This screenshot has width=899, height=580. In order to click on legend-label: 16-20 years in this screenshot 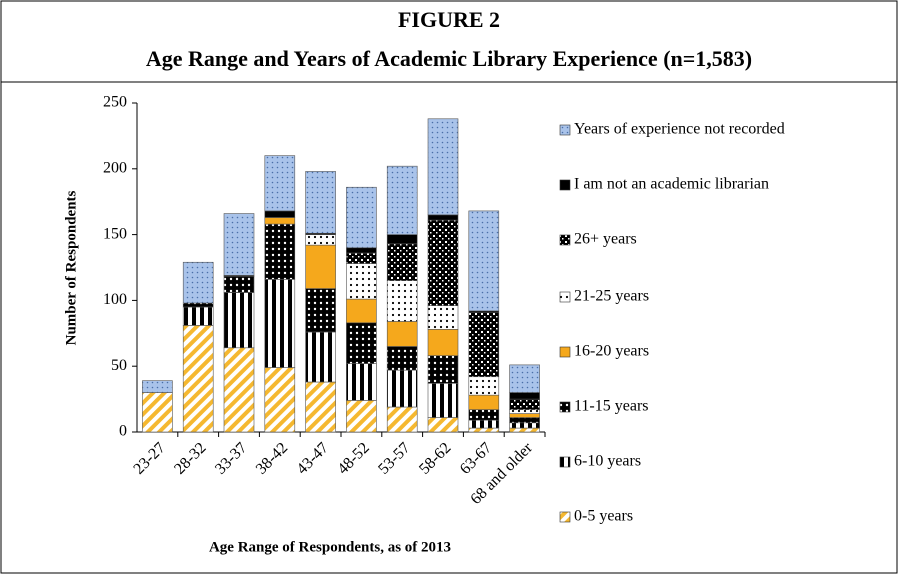, I will do `click(611, 351)`.